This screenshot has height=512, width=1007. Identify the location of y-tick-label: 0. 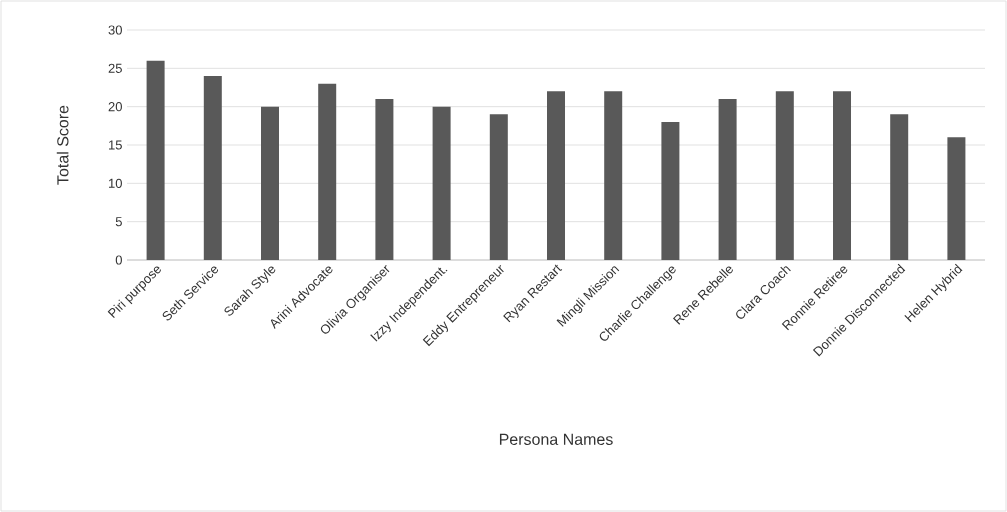
(118, 260).